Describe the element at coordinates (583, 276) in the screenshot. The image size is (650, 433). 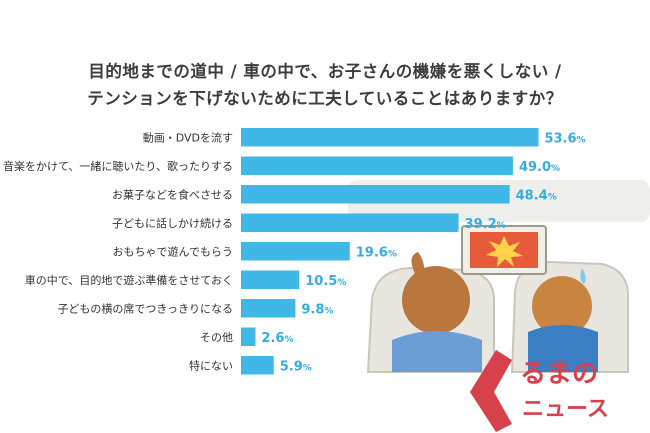
I see `sweat-drop-icon` at that location.